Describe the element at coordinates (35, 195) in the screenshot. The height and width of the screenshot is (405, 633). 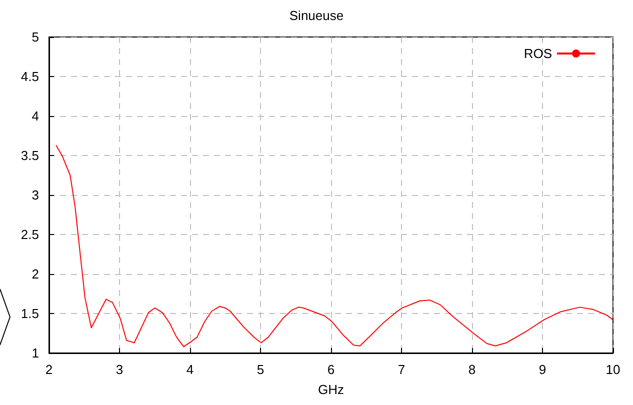
I see `y-tick-label: 3` at that location.